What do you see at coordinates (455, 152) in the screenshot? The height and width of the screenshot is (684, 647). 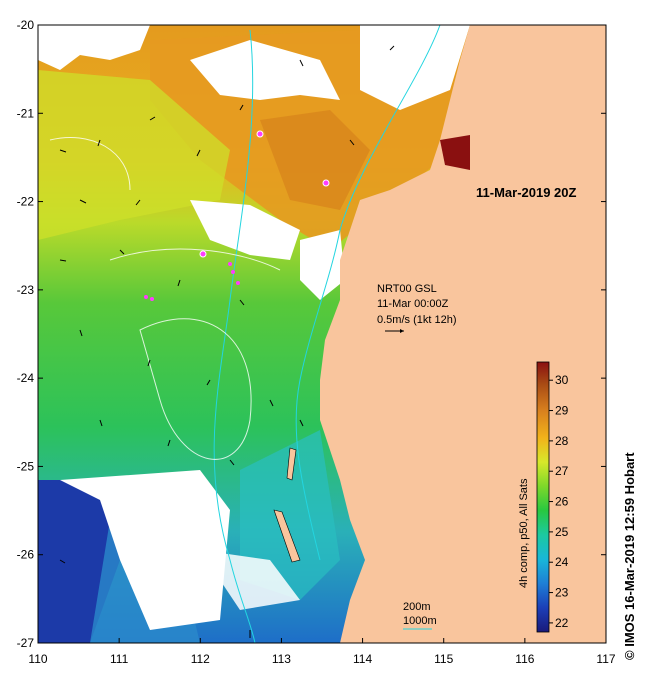 I see `hot-land-patch` at bounding box center [455, 152].